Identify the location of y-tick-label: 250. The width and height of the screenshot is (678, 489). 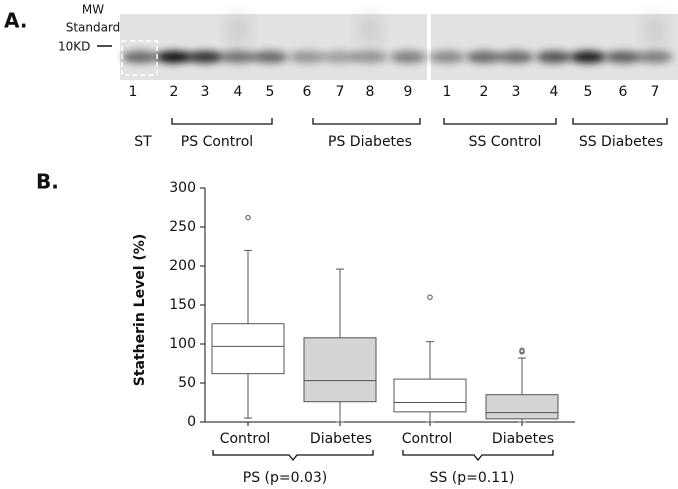
(182, 227).